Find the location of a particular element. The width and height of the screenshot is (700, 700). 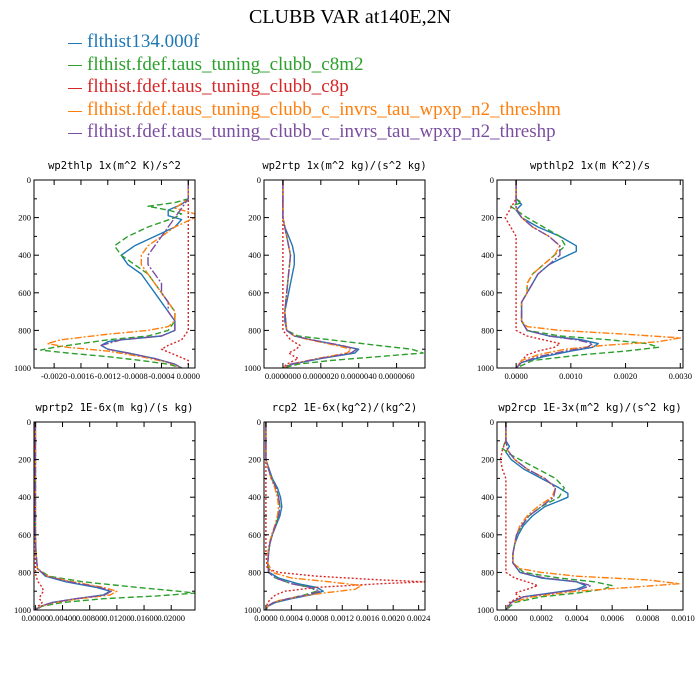

legend-label: flthist134.000f is located at coordinates (143, 41).